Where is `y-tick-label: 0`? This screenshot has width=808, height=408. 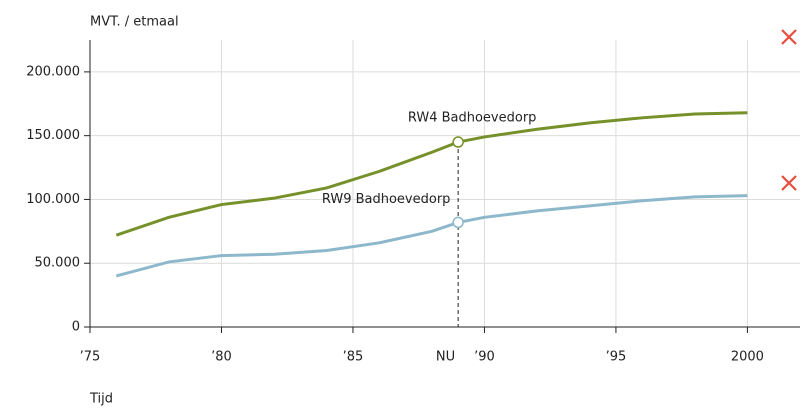 y-tick-label: 0 is located at coordinates (76, 327).